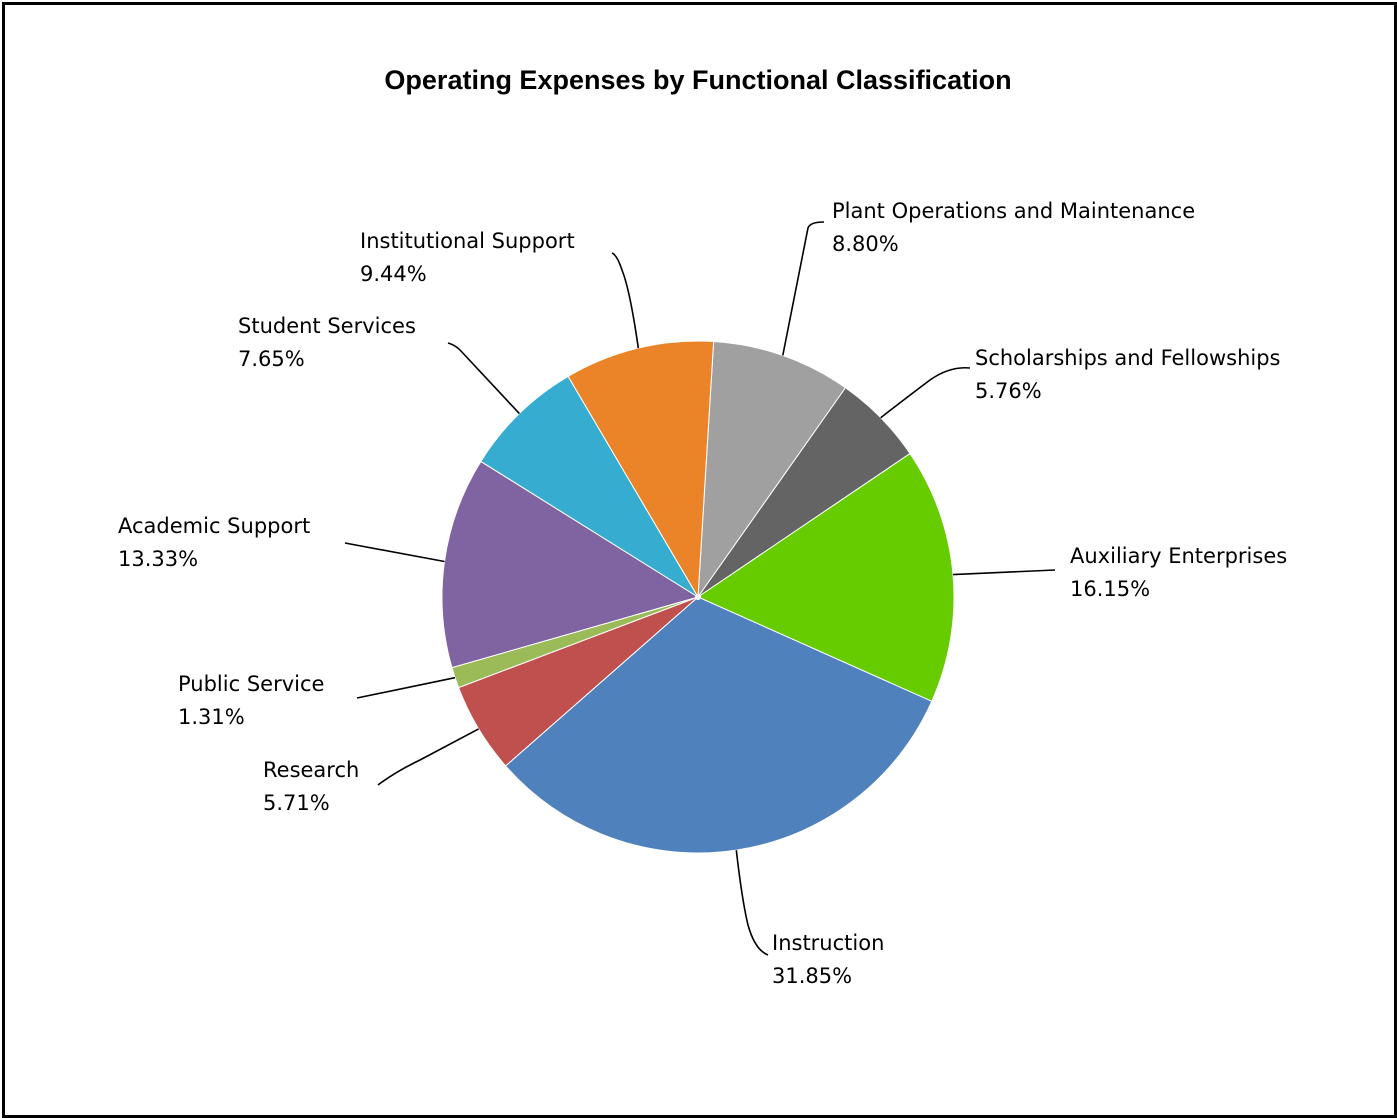 The height and width of the screenshot is (1118, 1397). What do you see at coordinates (211, 717) in the screenshot?
I see `value-public-service: 1.31%` at bounding box center [211, 717].